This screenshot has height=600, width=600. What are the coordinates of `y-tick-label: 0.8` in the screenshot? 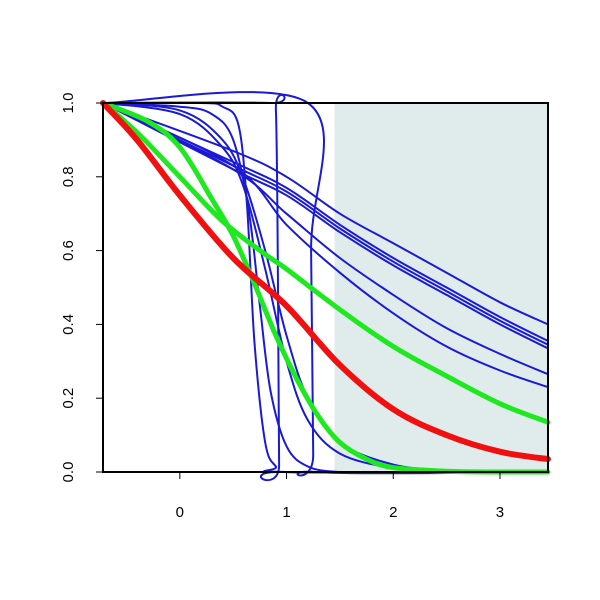 It's located at (68, 176).